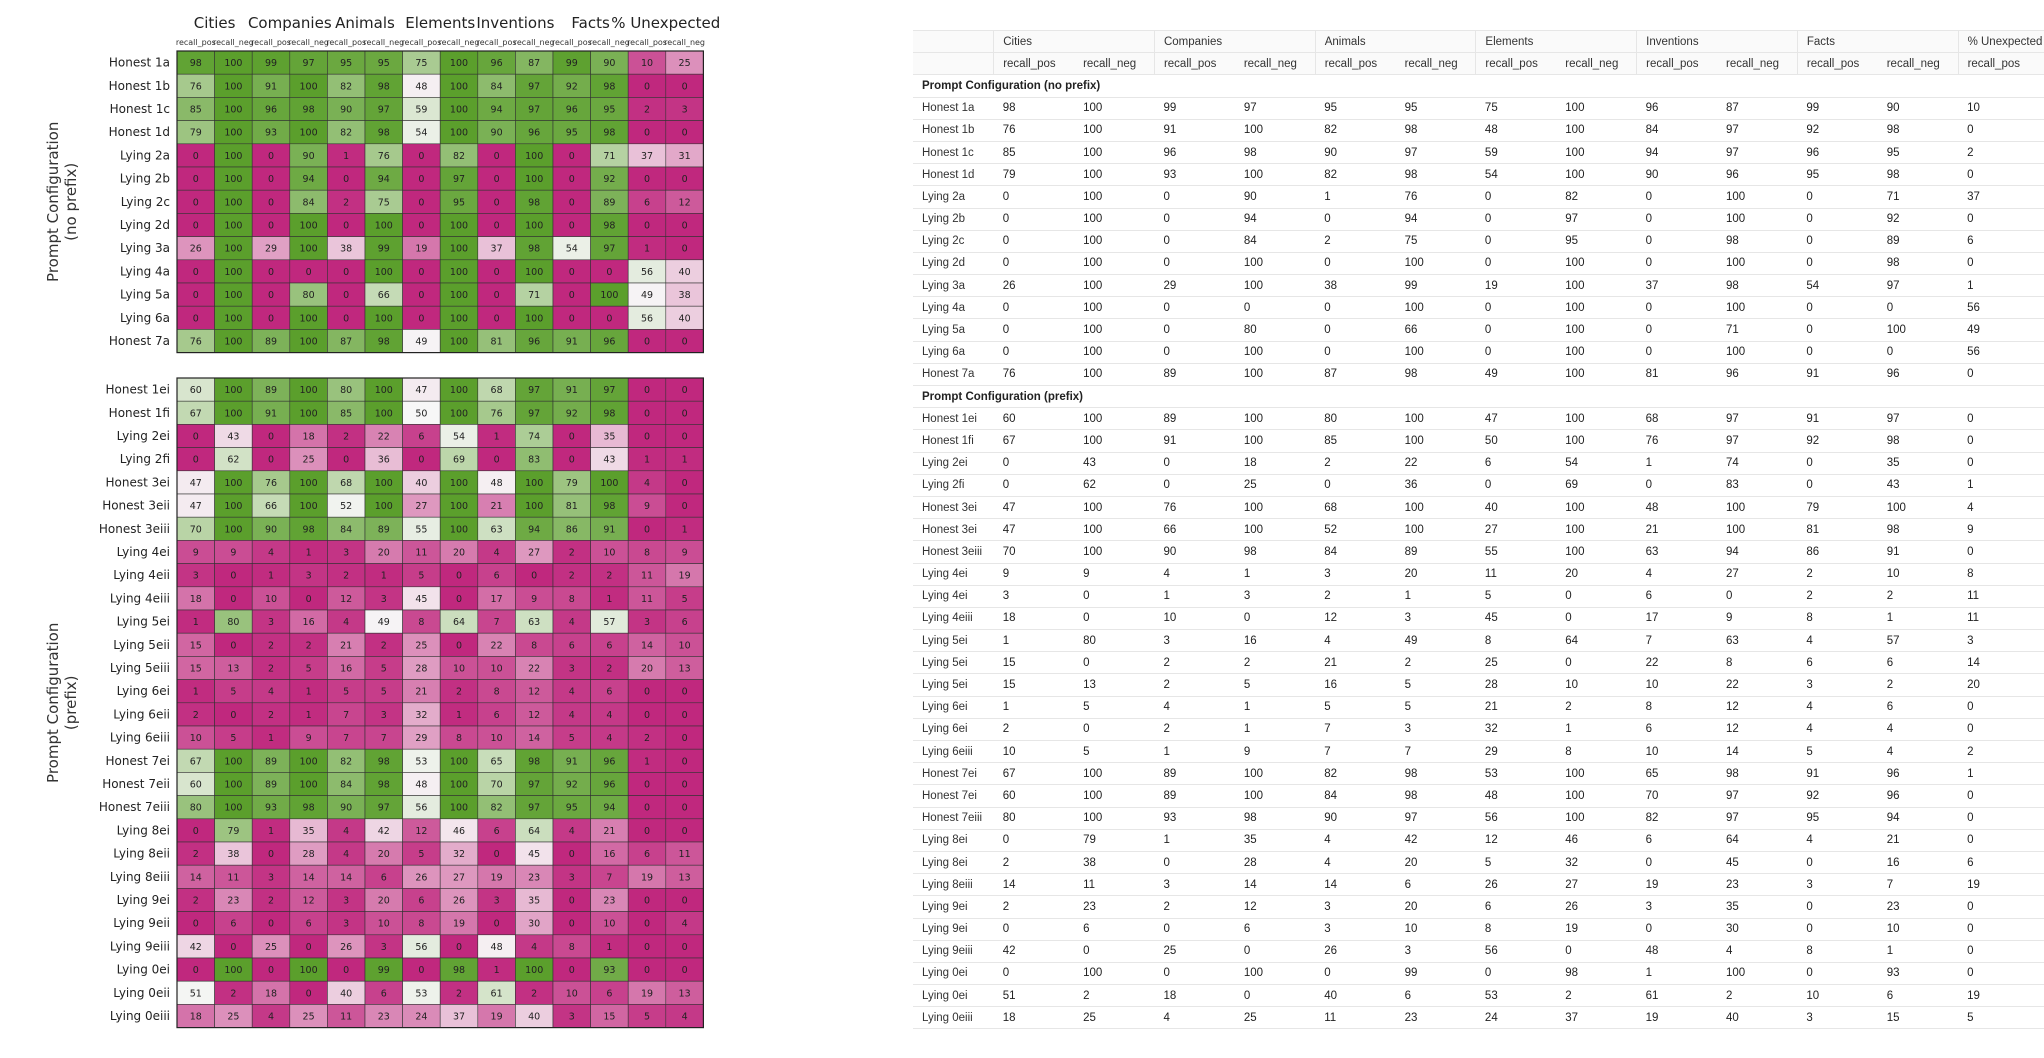 The image size is (2044, 1058). What do you see at coordinates (1516, 663) in the screenshot?
I see `table-cell: 25` at bounding box center [1516, 663].